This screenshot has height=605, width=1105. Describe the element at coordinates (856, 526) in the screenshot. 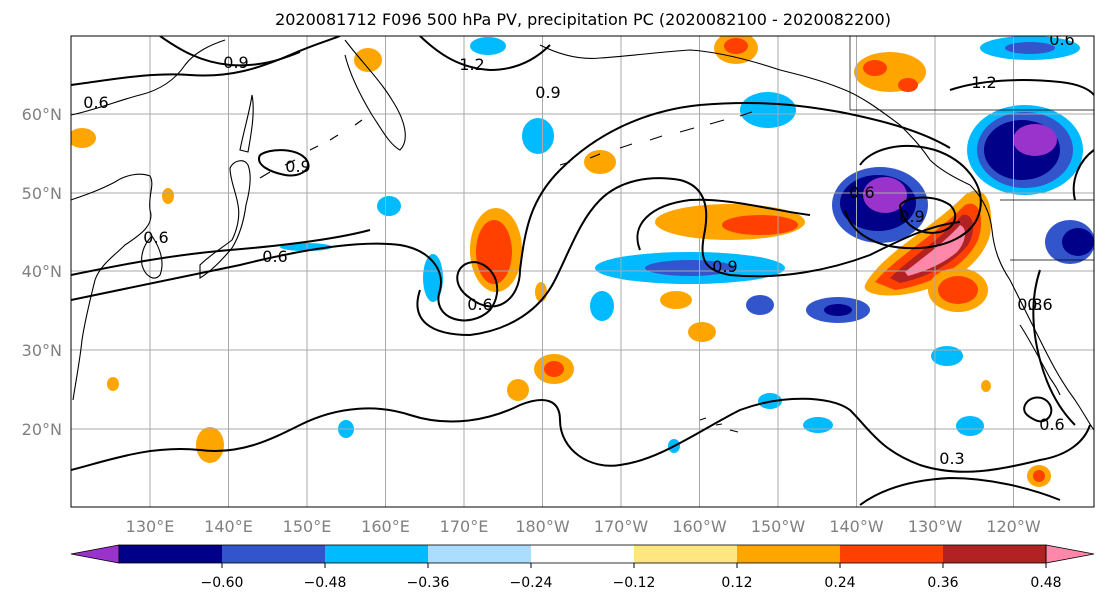

I see `longitude-label: 140°W` at that location.